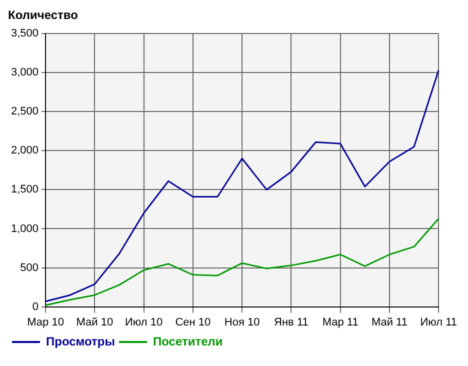 This screenshot has width=468, height=366. What do you see at coordinates (340, 322) in the screenshot?
I see `x-tick-label: Мар 11` at bounding box center [340, 322].